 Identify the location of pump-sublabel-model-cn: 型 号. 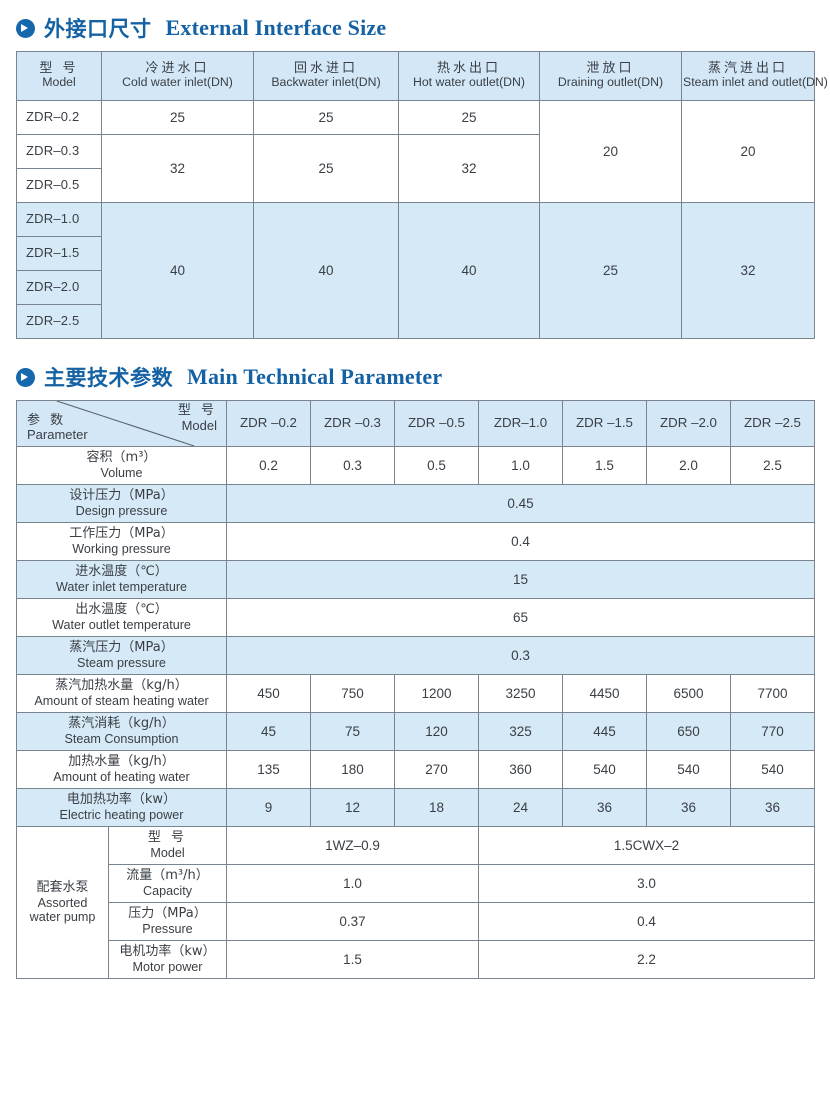
(167, 838).